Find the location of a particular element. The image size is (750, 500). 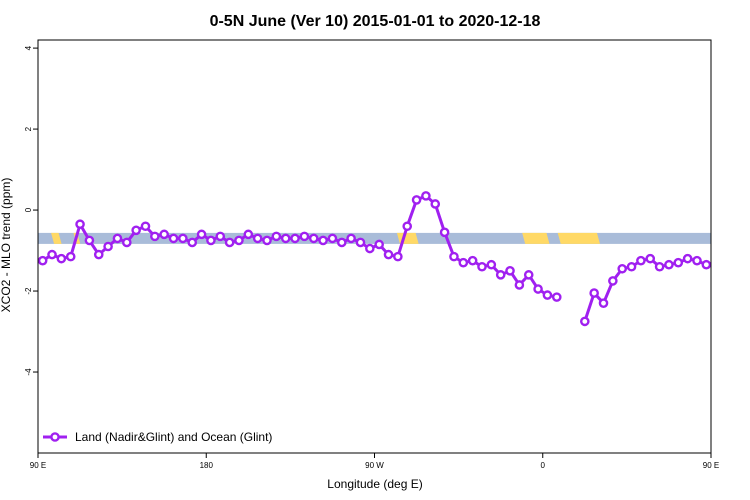

x-axis: 90 E 180 90 W 0 90 E is located at coordinates (374, 461).